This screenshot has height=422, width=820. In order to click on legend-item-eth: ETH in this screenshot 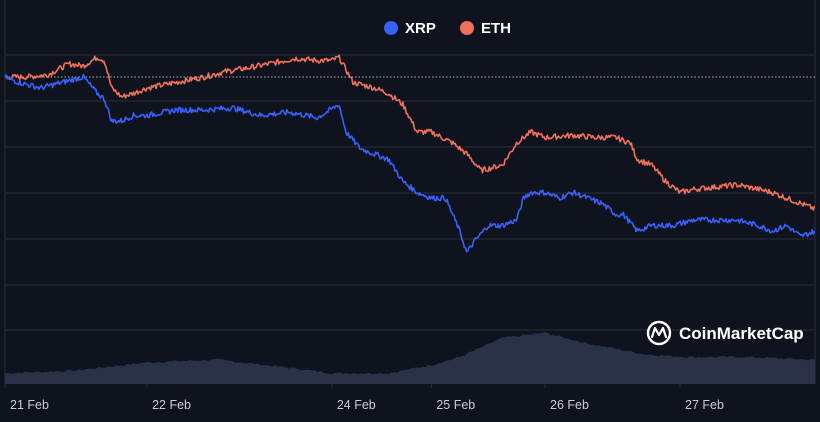, I will do `click(485, 28)`.